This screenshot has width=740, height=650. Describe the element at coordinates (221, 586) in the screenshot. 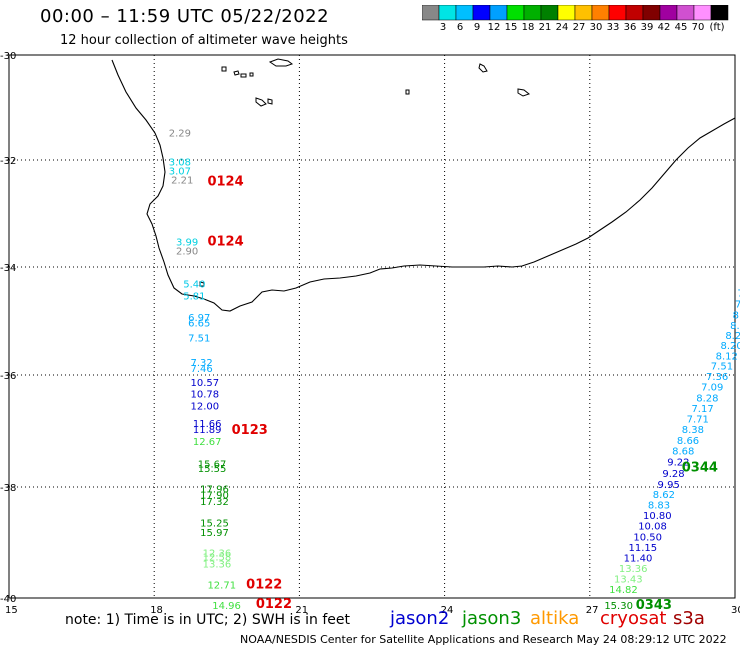

I see `wave-height-value: 12.71` at that location.